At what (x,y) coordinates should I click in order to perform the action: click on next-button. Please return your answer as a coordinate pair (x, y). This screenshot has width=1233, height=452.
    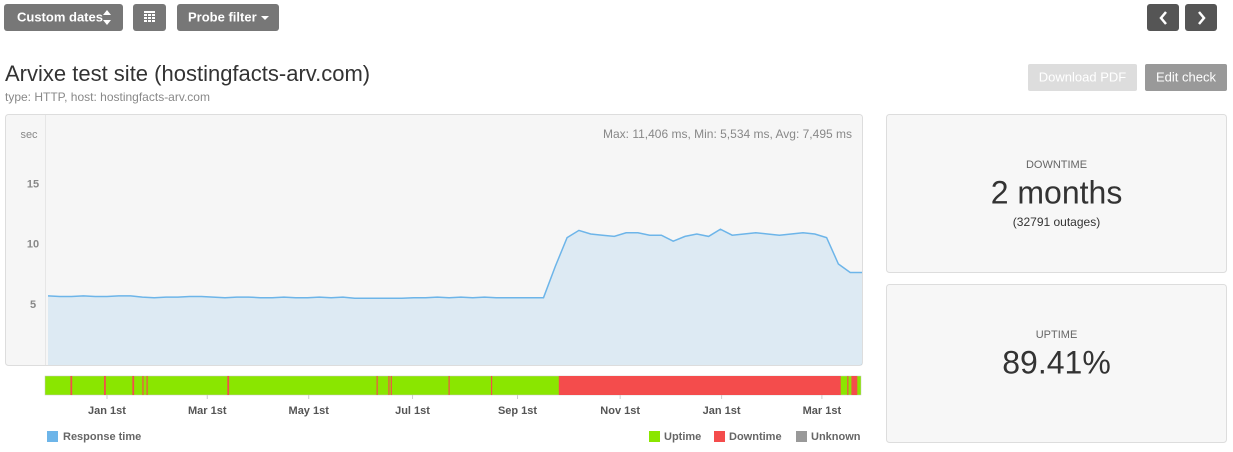
    Looking at the image, I should click on (1201, 17).